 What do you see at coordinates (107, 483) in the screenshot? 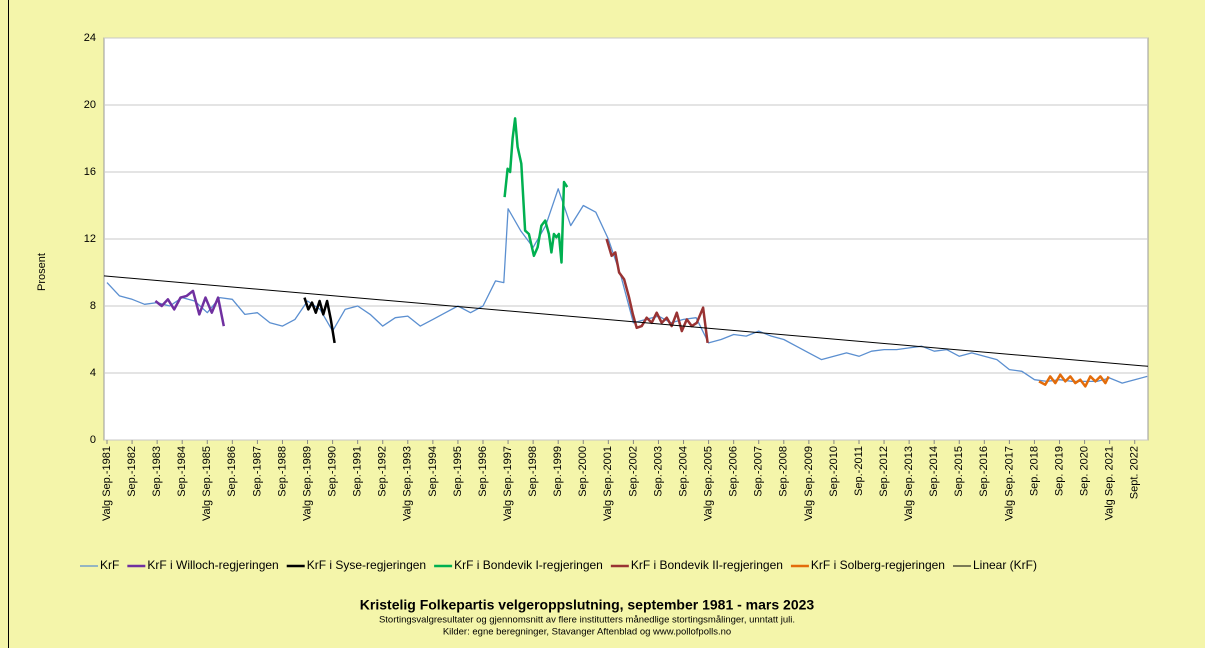
I see `x-tick-label: Valg Sep.-1981` at bounding box center [107, 483].